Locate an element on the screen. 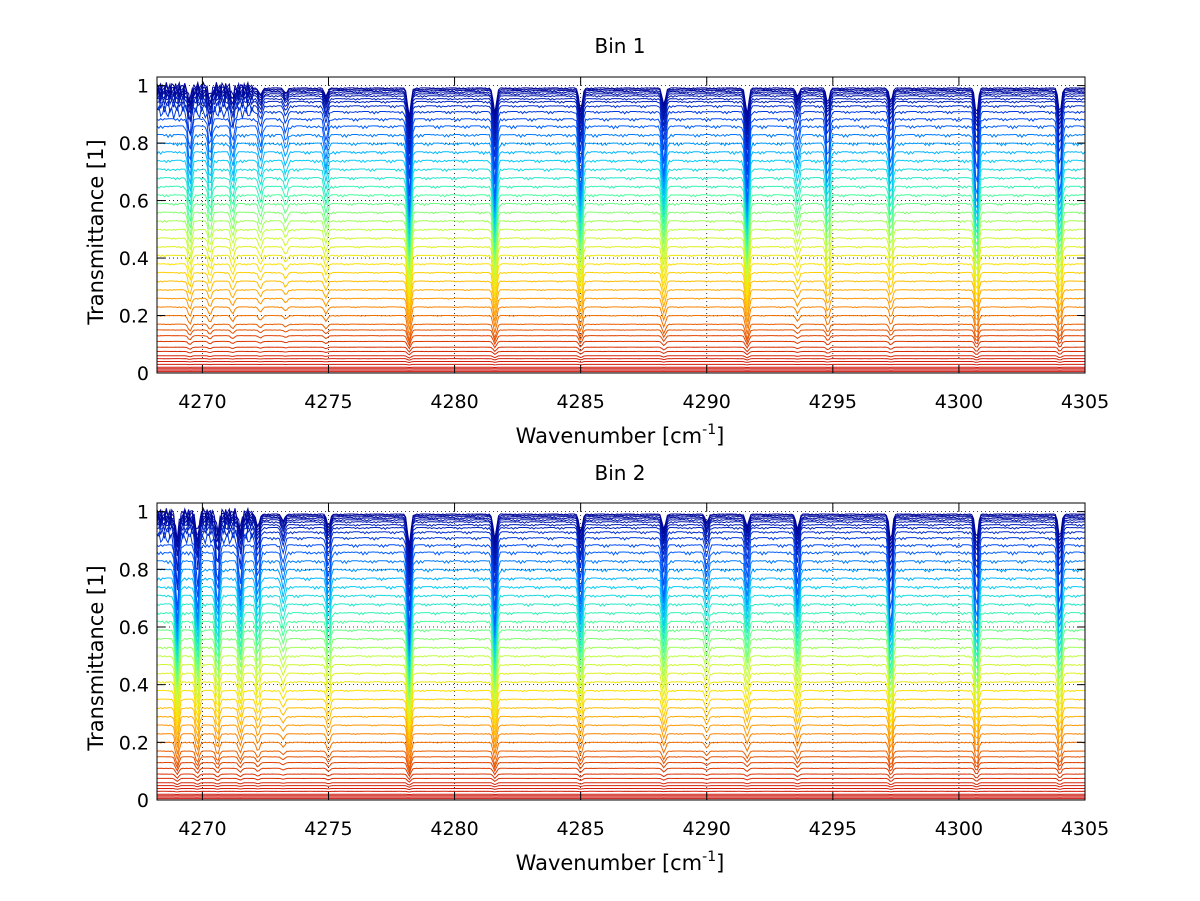  x-axis-label-end: ] is located at coordinates (720, 436).